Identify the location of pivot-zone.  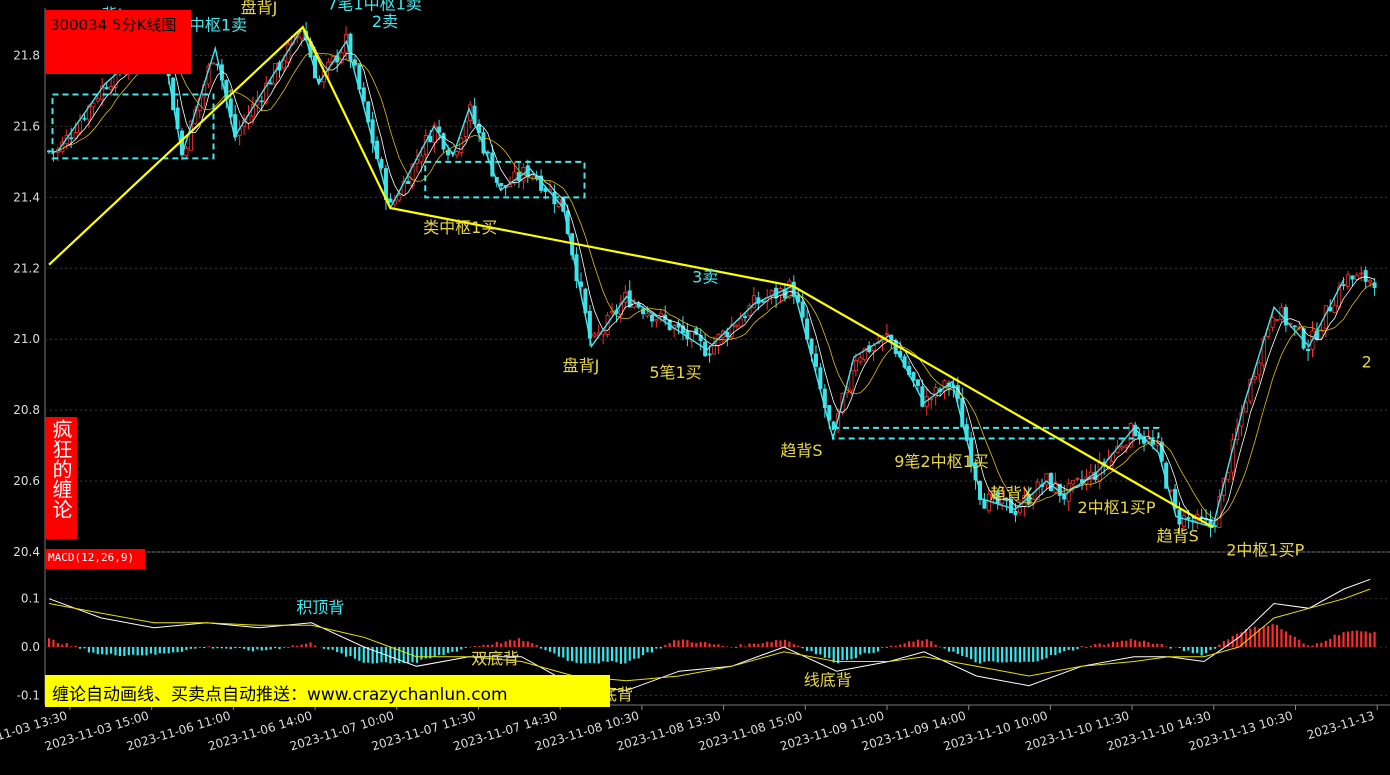
(133, 126).